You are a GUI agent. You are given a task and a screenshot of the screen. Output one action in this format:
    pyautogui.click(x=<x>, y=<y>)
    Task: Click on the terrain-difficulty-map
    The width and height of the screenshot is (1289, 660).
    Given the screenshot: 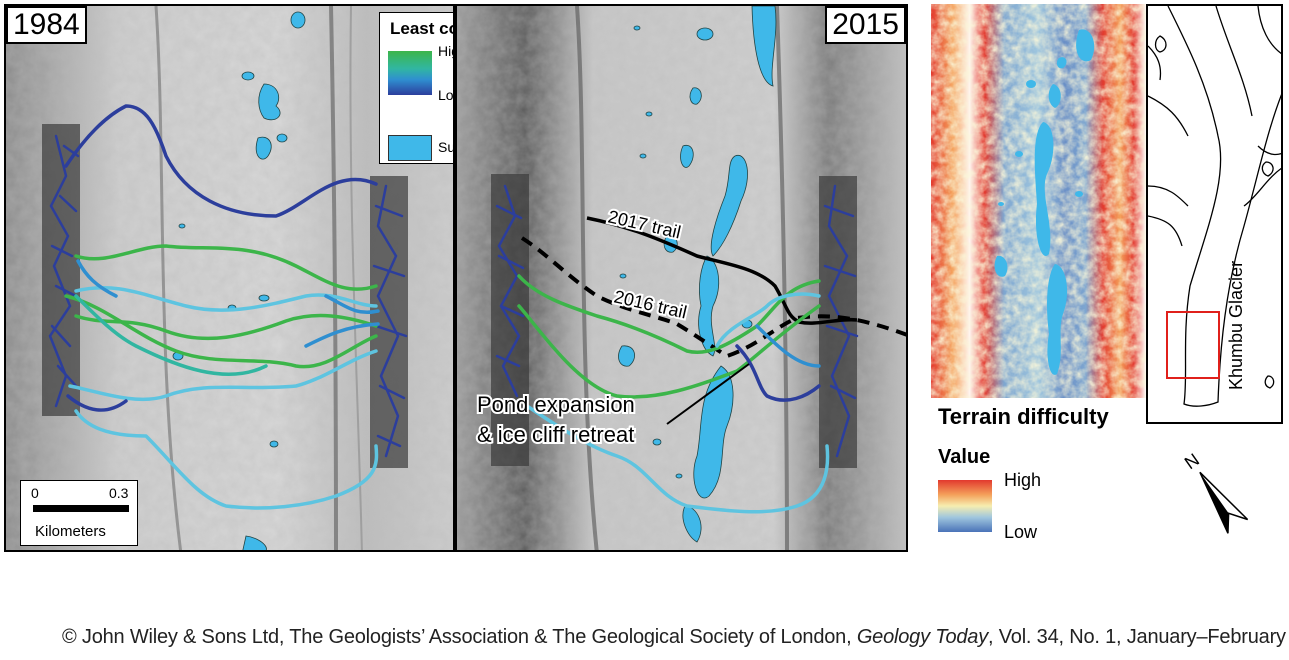 What is the action you would take?
    pyautogui.click(x=1038, y=201)
    